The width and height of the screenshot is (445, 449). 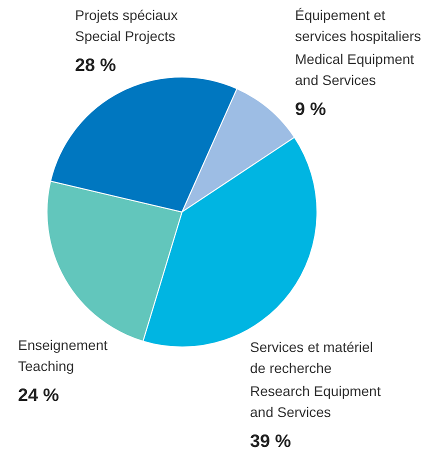 I want to click on data-label: 28 %, so click(x=95, y=65).